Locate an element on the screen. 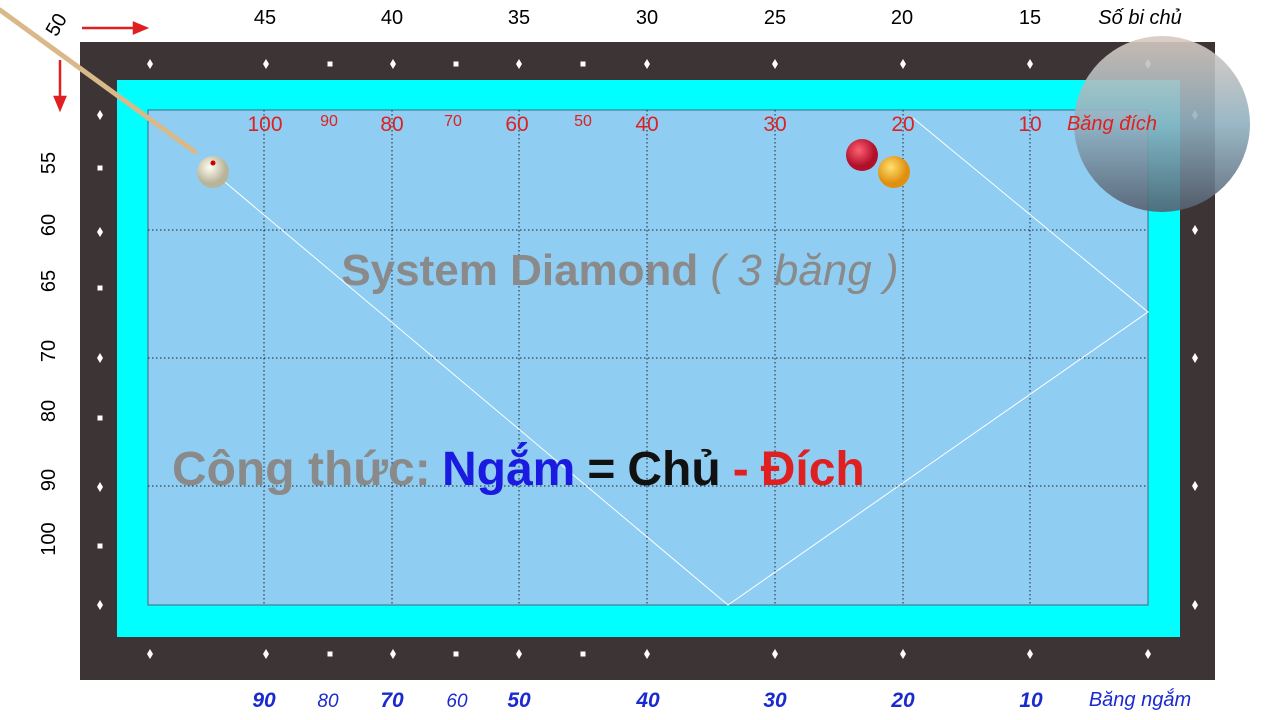 The width and height of the screenshot is (1280, 720). left-label: 100 is located at coordinates (49, 538).